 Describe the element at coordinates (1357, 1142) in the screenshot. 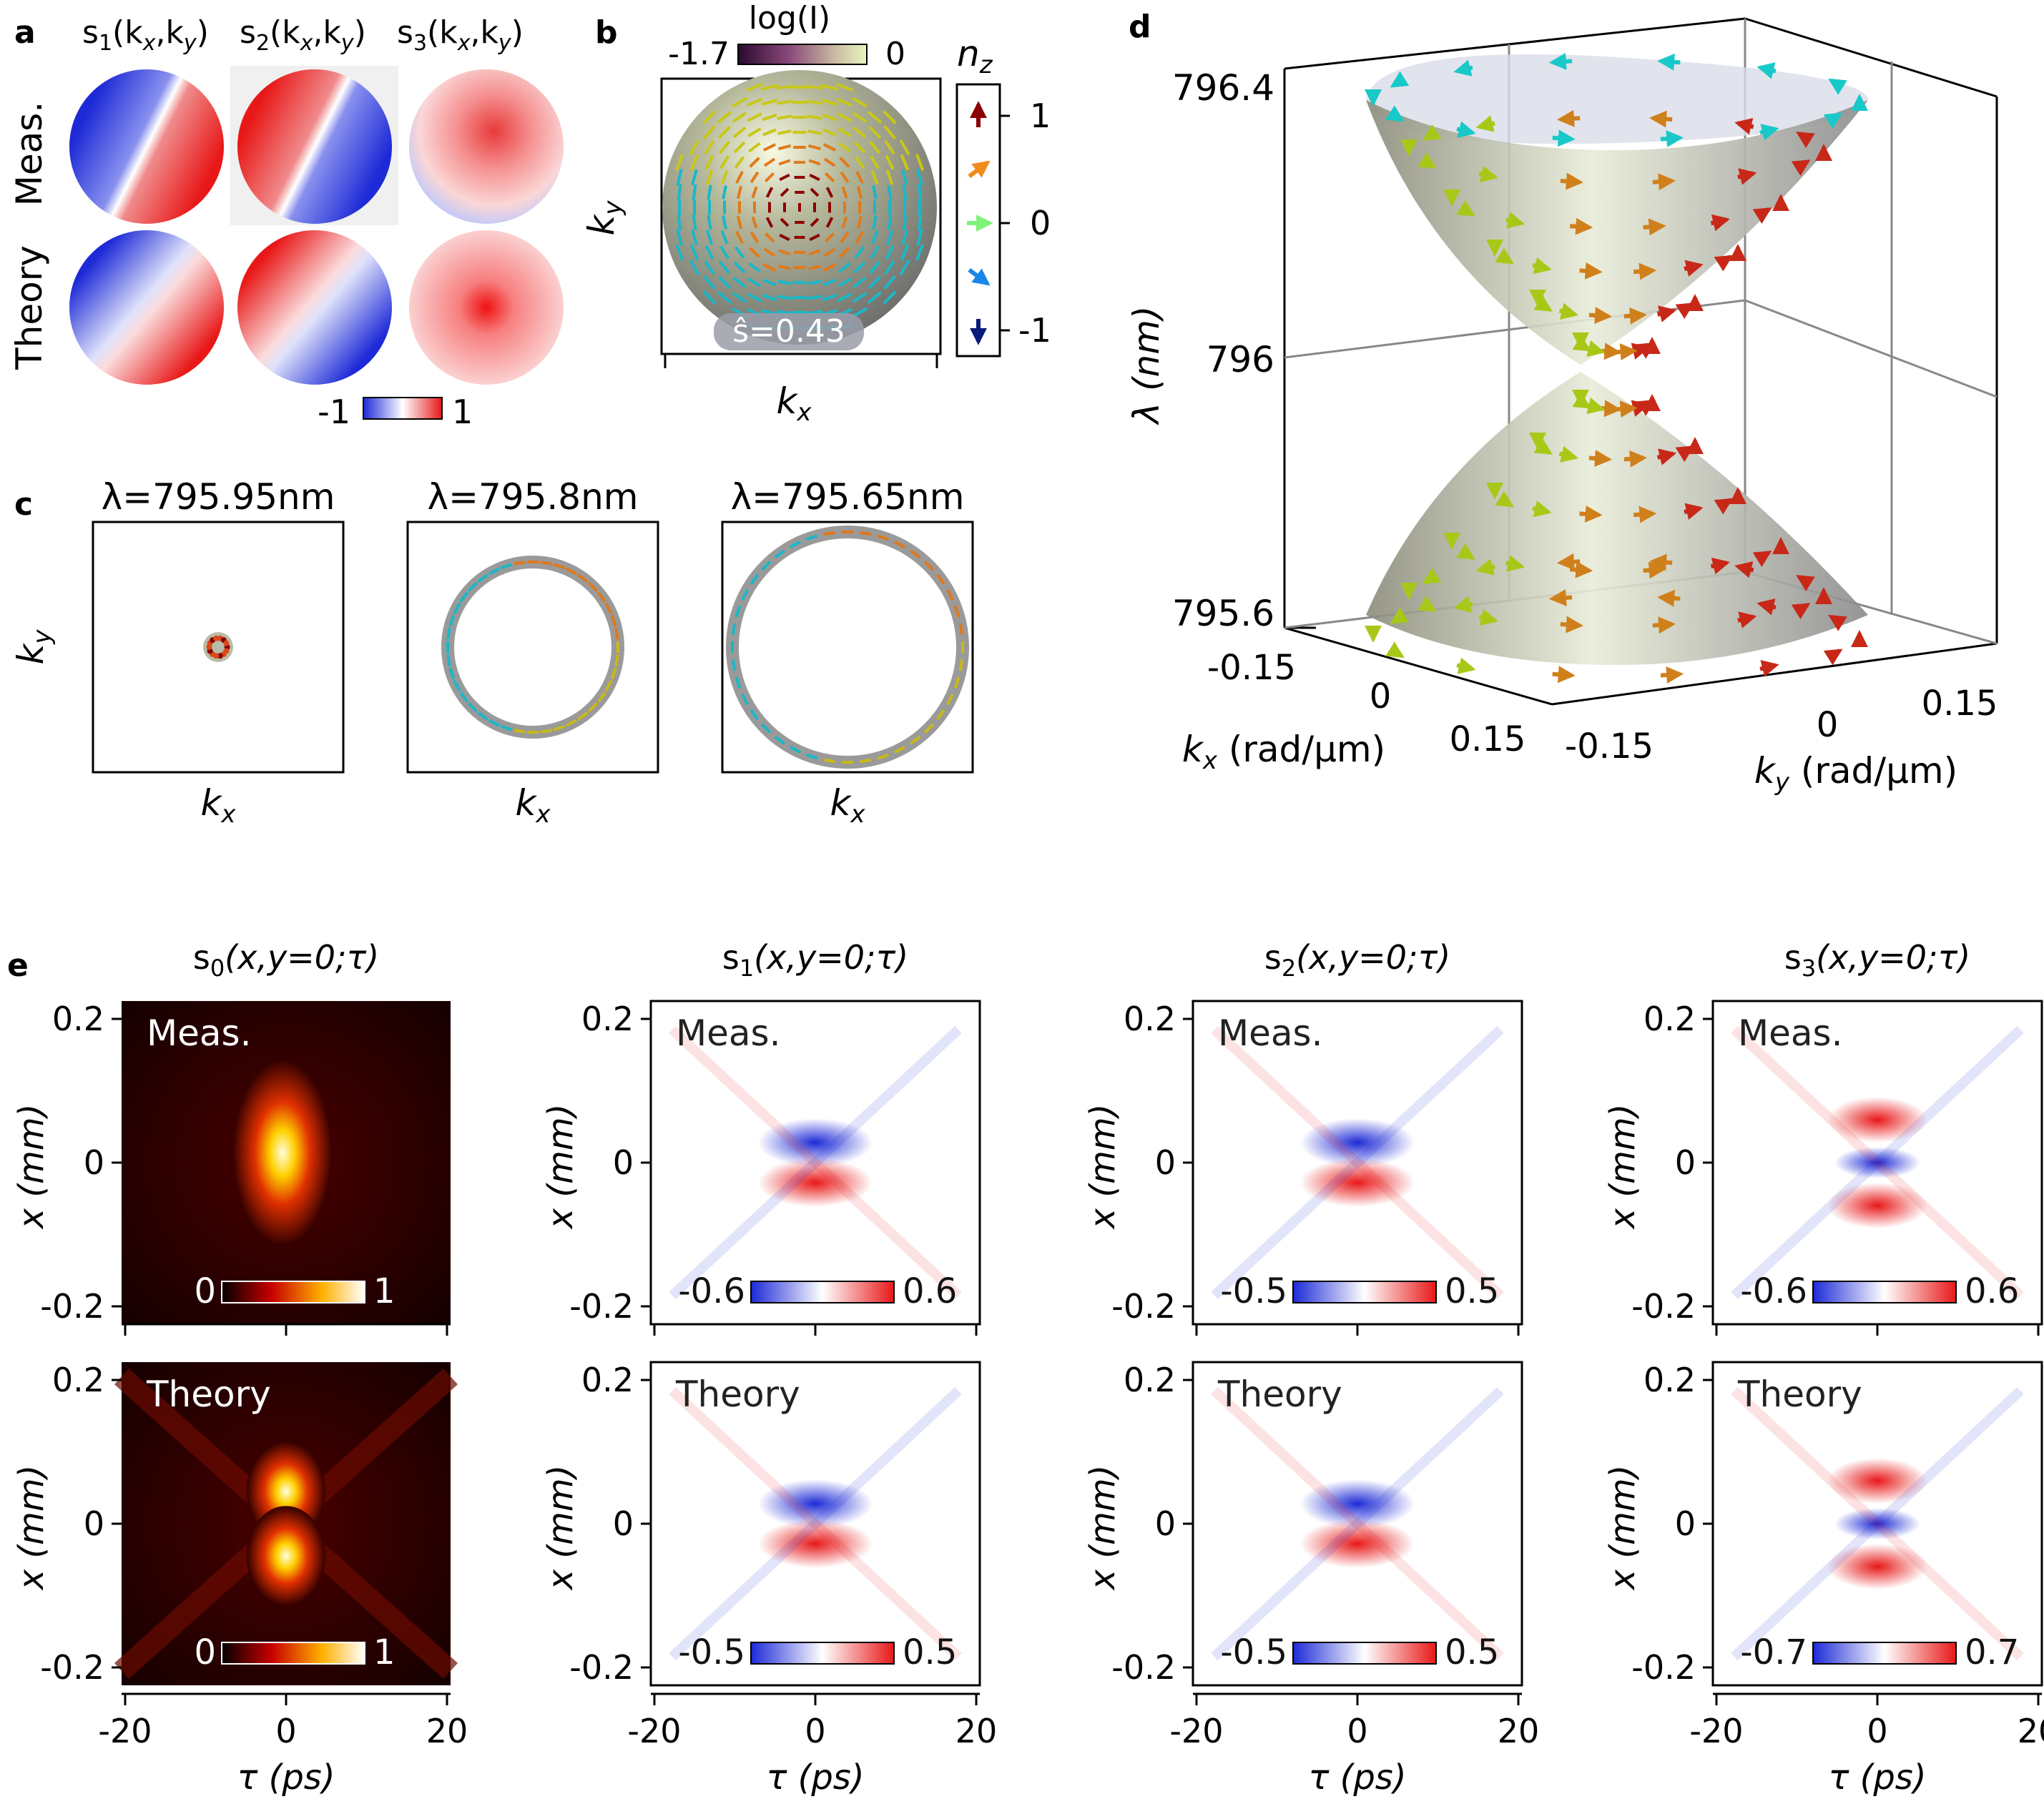

I see `blue-lobe` at that location.